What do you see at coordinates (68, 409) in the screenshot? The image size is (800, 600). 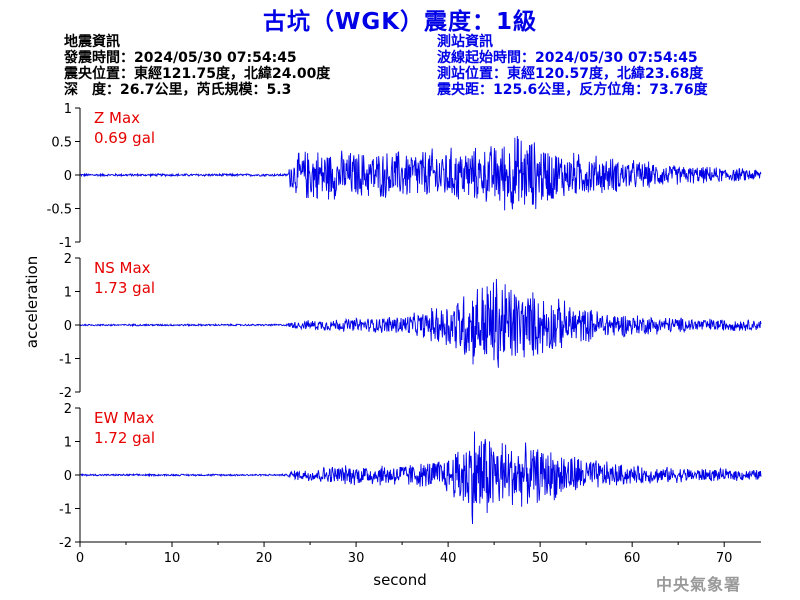 I see `ew-y-tick-label: 2` at bounding box center [68, 409].